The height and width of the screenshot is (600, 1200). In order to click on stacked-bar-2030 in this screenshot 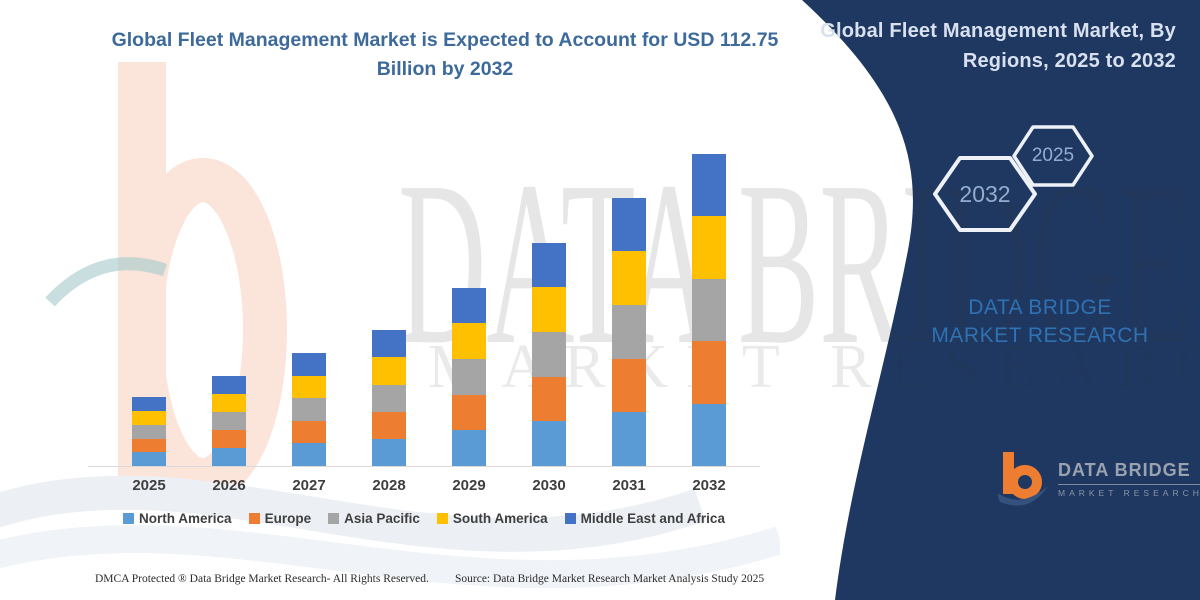, I will do `click(549, 354)`.